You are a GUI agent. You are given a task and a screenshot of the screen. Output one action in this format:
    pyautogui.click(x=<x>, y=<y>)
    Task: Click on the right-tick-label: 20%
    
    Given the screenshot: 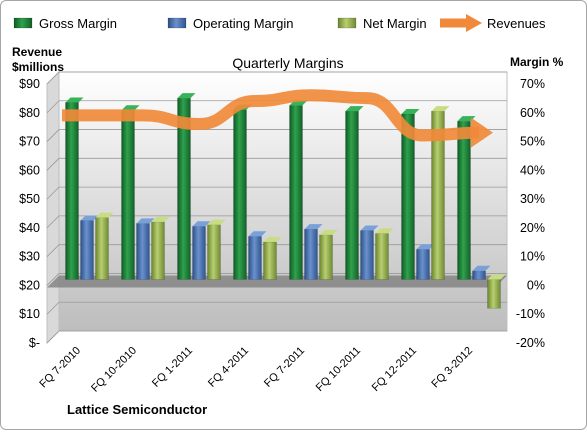 What is the action you would take?
    pyautogui.click(x=532, y=228)
    